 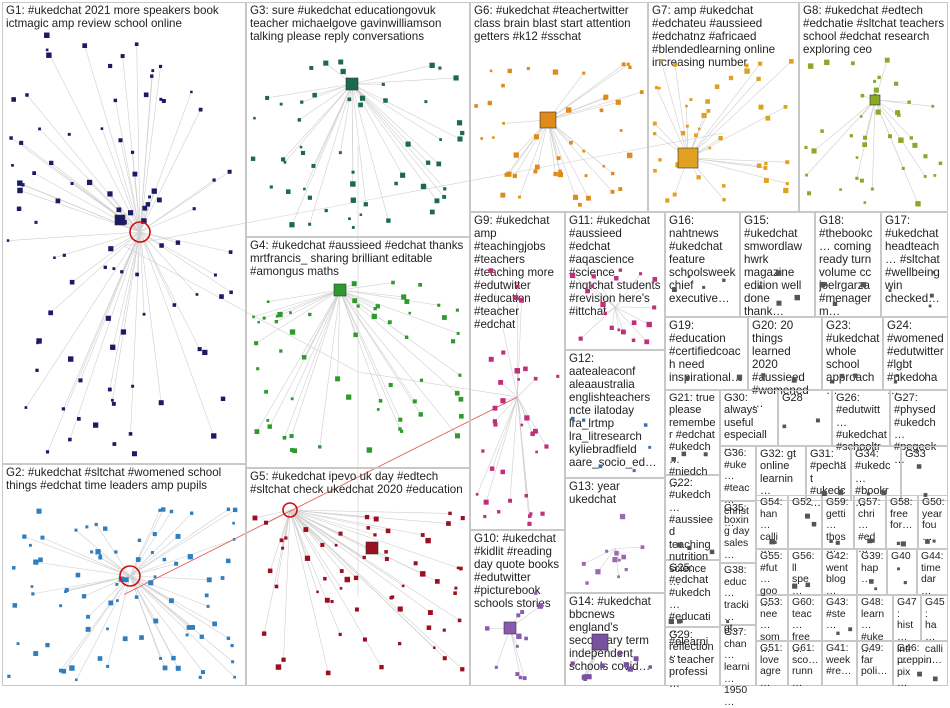 What do you see at coordinates (130, 576) in the screenshot?
I see `hub-node-ring` at bounding box center [130, 576].